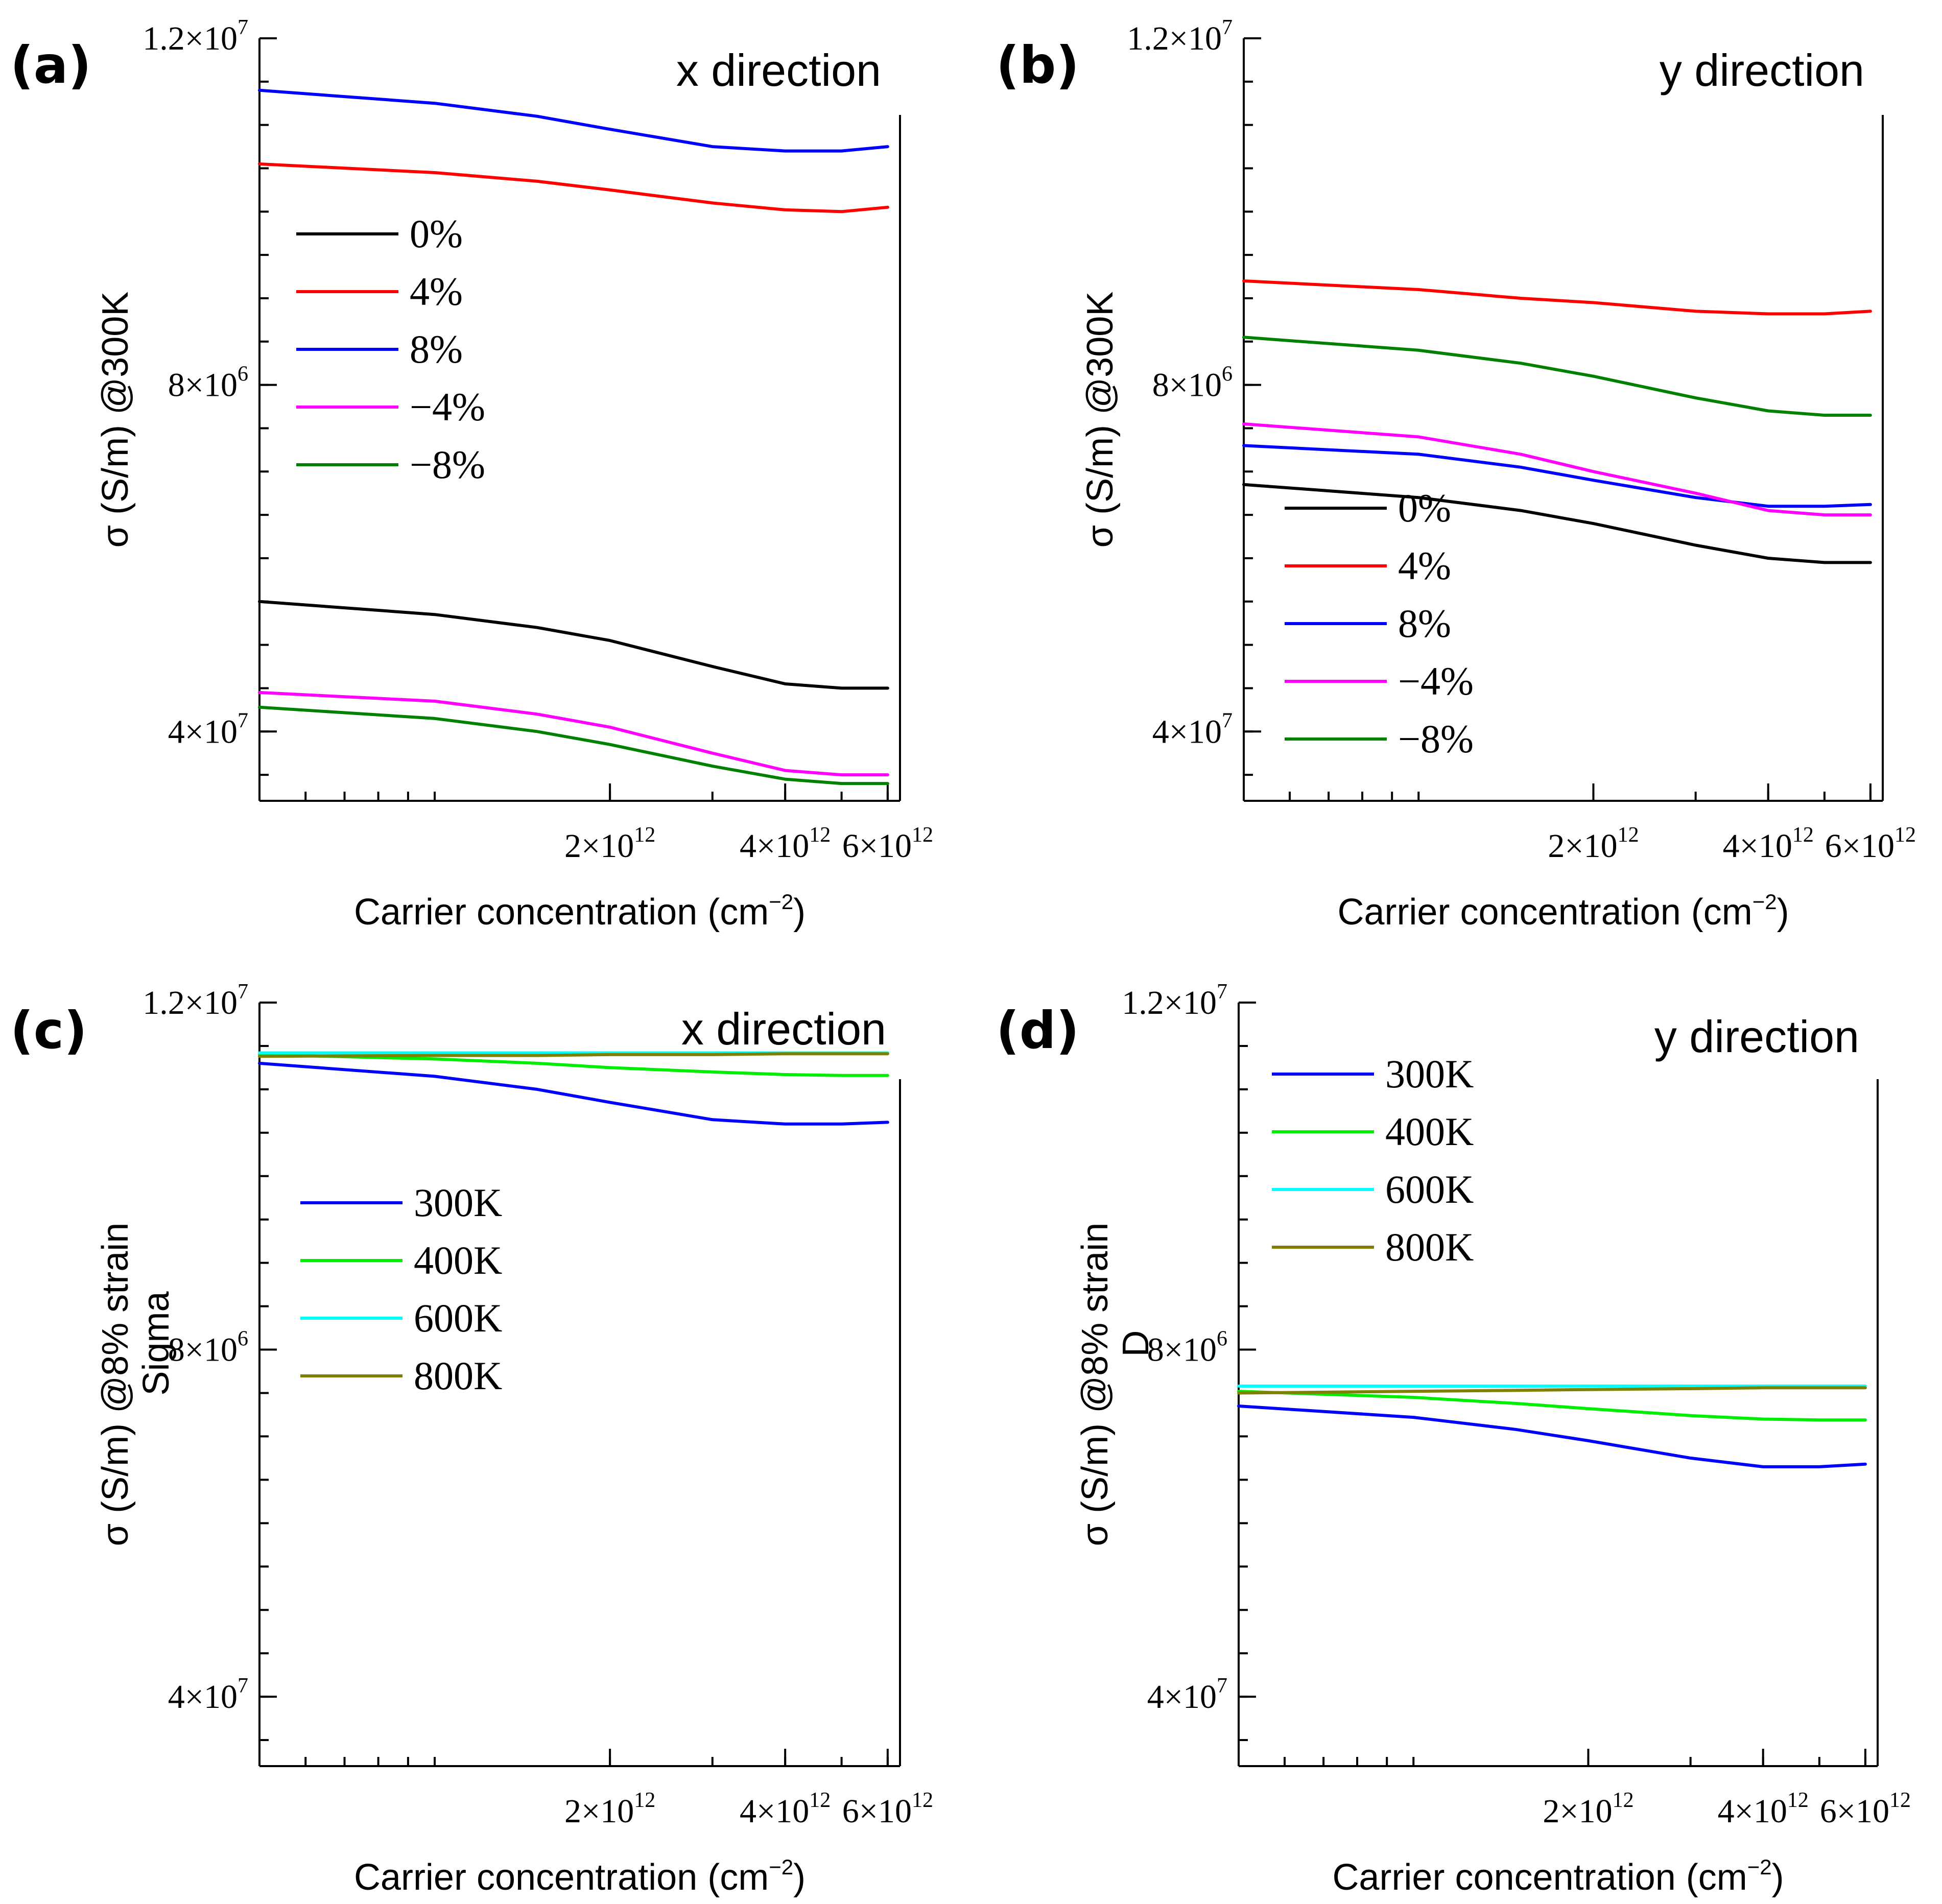 The height and width of the screenshot is (1904, 1942). I want to click on panel-label: (d), so click(1037, 1030).